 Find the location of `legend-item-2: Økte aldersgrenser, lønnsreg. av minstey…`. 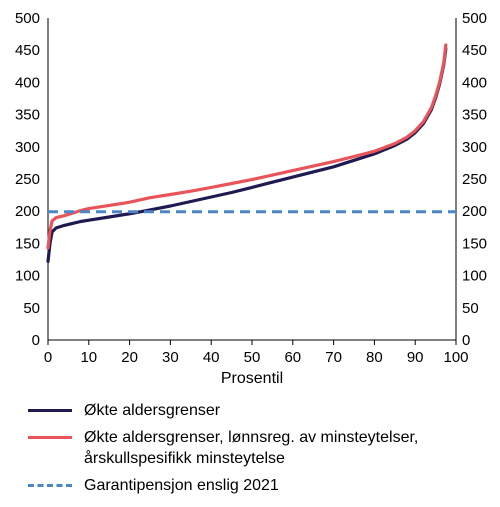

legend-item-2: Økte aldersgrenser, lønnsreg. av minstey… is located at coordinates (258, 448).